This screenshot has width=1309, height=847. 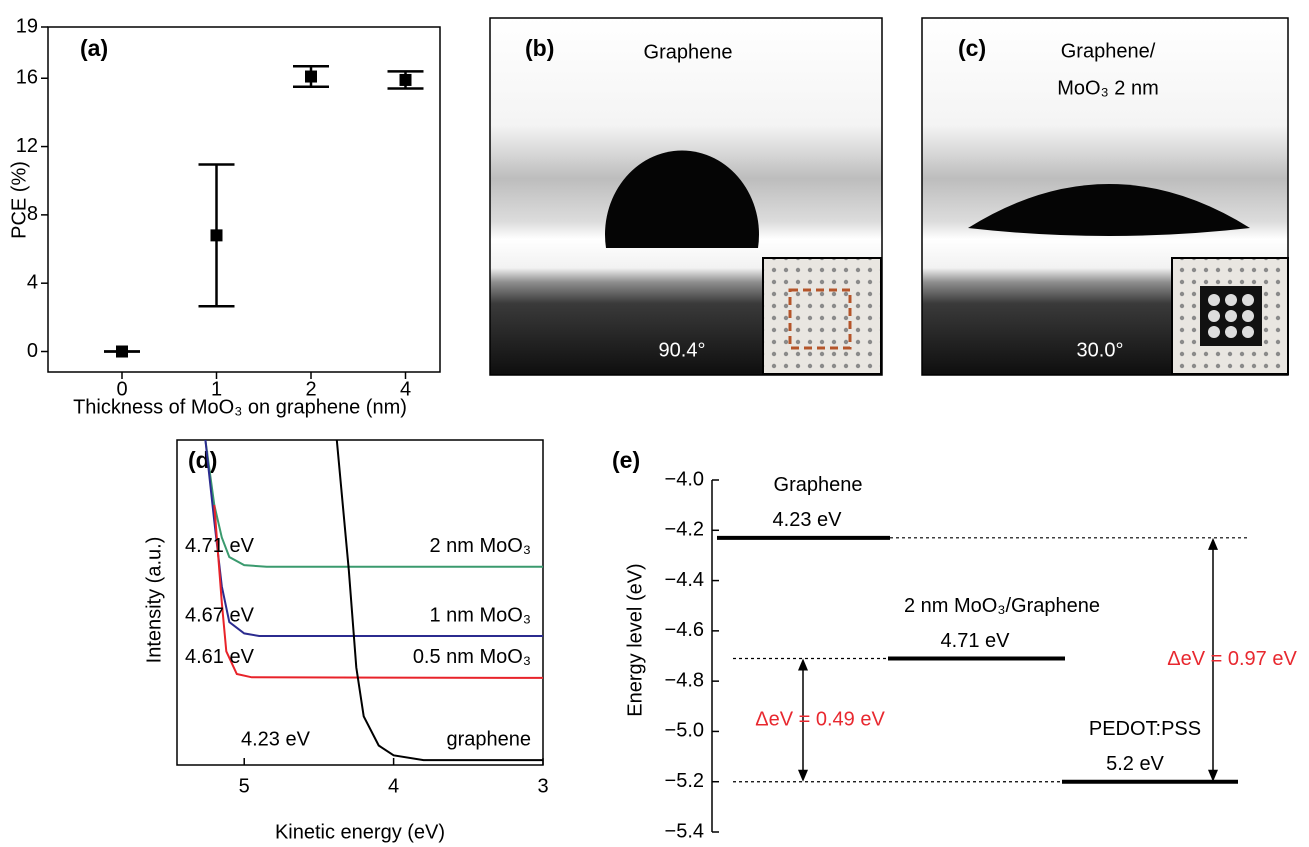 What do you see at coordinates (684, 781) in the screenshot?
I see `y-tick-label: −5.2` at bounding box center [684, 781].